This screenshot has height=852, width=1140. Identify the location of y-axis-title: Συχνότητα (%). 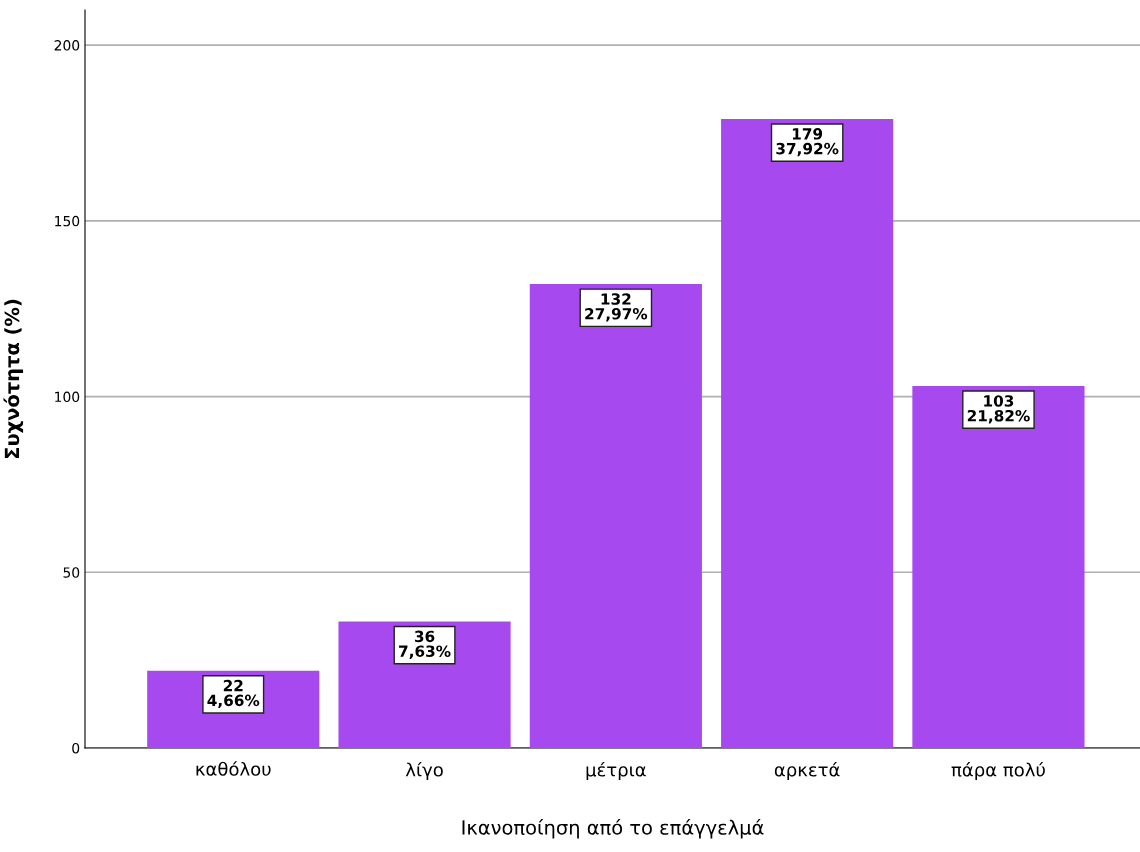
(13, 379).